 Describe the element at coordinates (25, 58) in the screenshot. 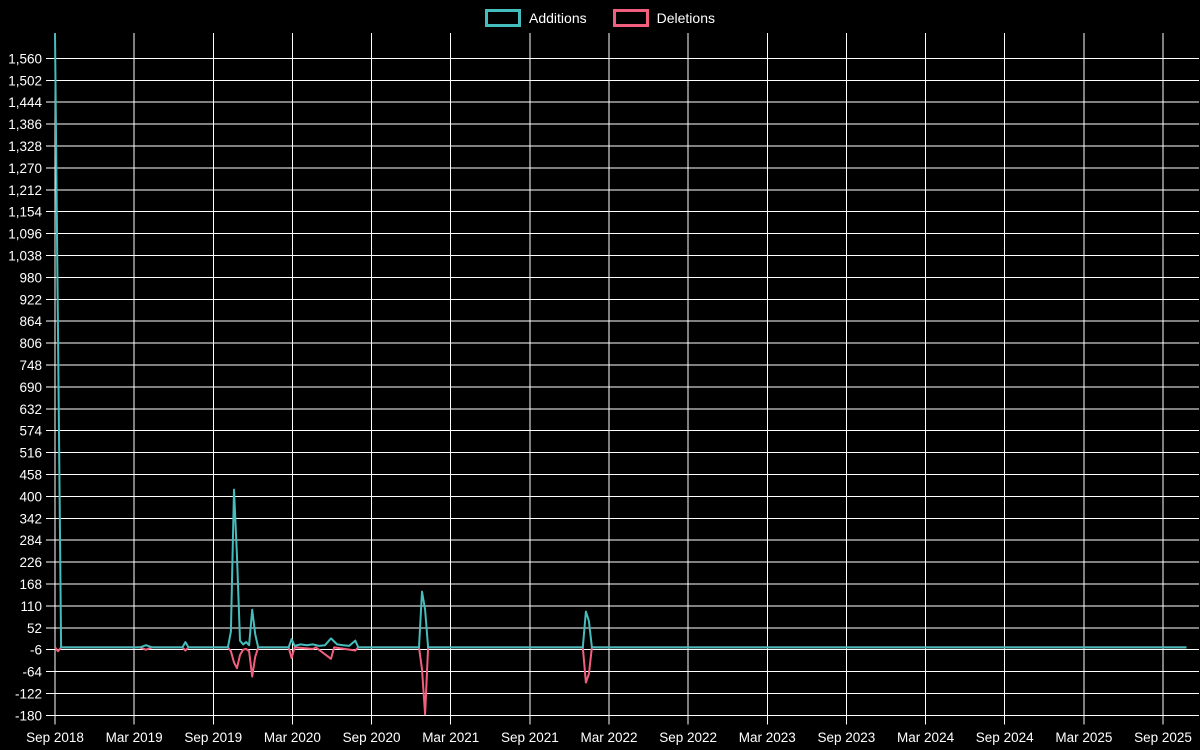

I see `y-tick-label: 1,560` at that location.